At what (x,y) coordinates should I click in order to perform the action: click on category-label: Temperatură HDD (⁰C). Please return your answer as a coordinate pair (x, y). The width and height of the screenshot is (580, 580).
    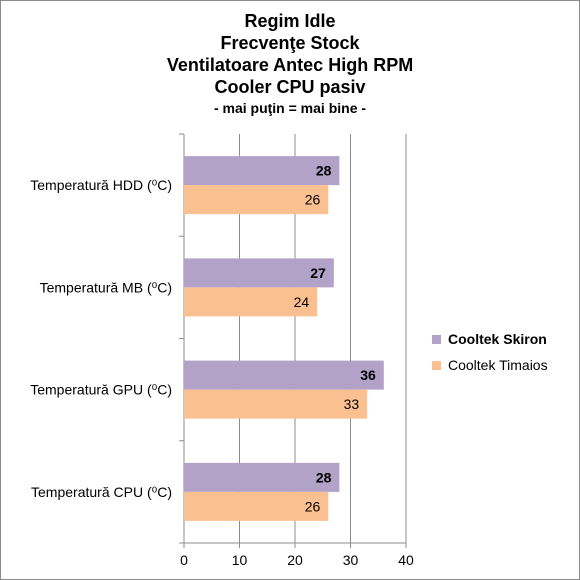
    Looking at the image, I should click on (101, 185).